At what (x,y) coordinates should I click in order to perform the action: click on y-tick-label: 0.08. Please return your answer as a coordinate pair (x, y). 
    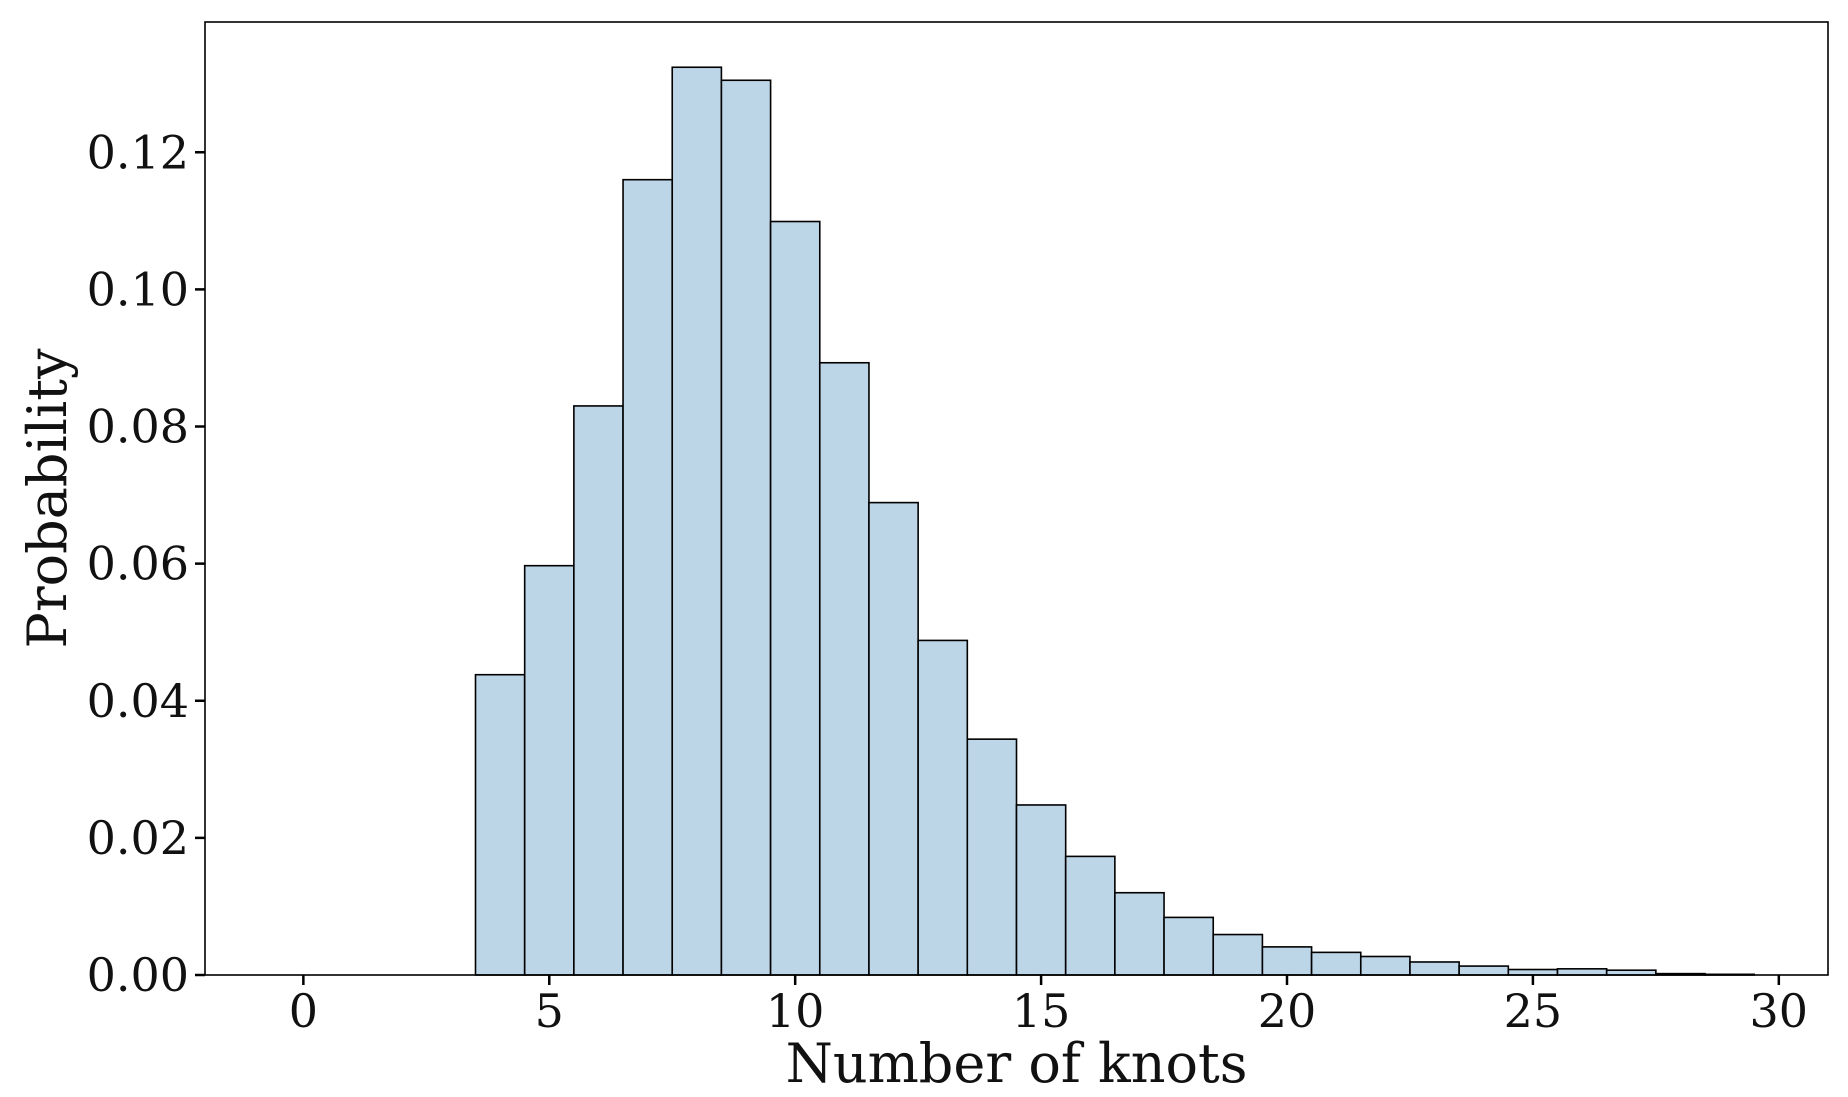
    Looking at the image, I should click on (138, 427).